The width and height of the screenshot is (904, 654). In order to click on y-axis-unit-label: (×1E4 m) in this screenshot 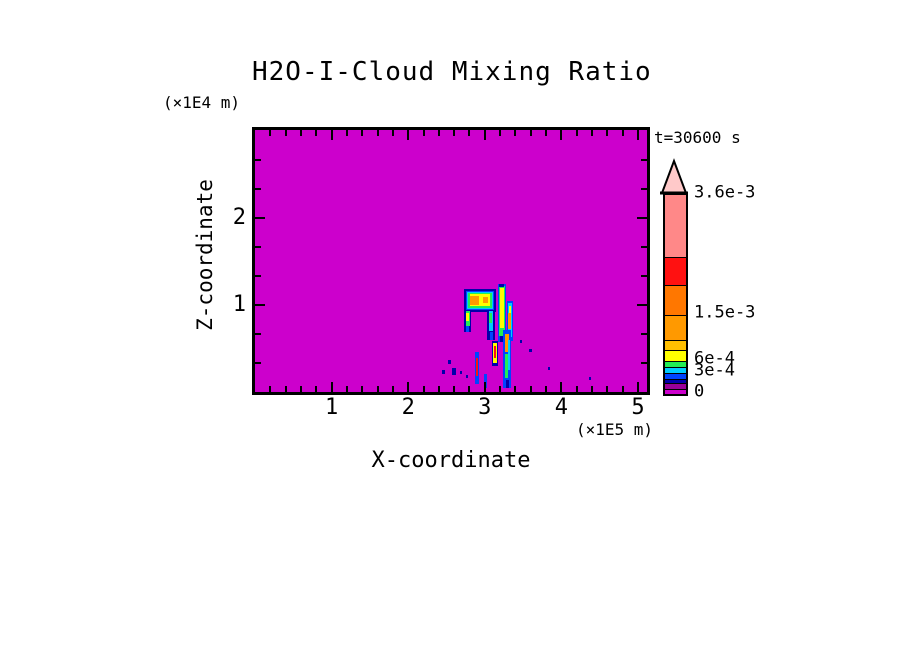, I will do `click(202, 102)`.